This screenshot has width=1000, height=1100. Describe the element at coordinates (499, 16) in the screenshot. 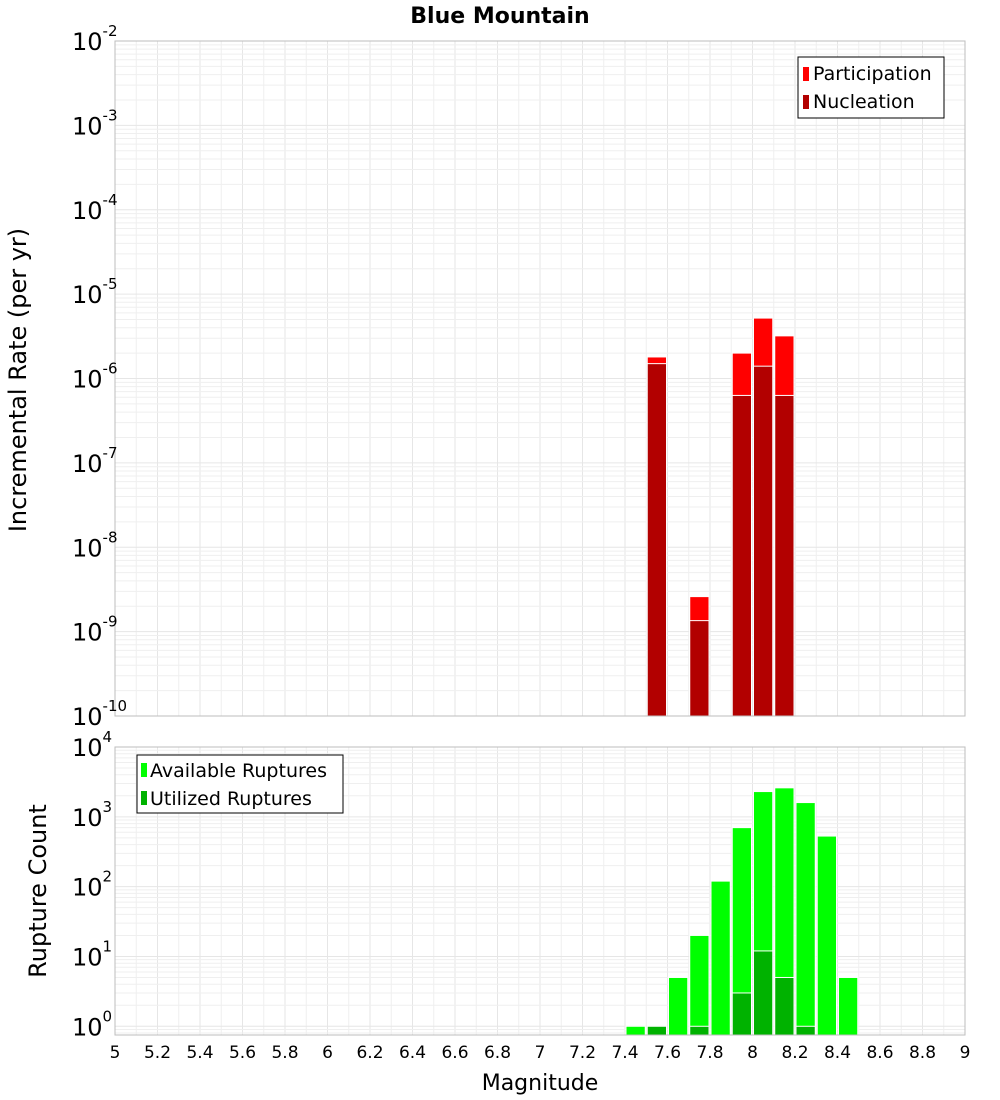

I see `chart-title: Blue Mountain` at that location.